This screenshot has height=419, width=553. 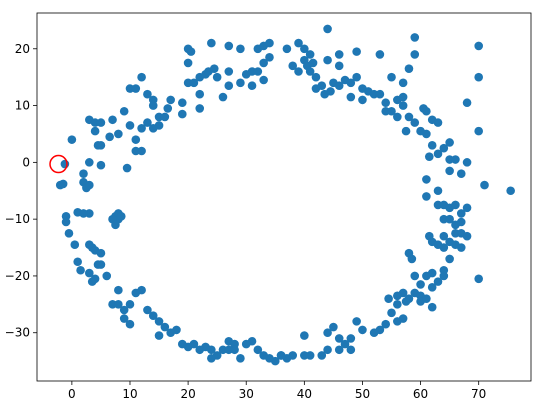 What do you see at coordinates (129, 394) in the screenshot?
I see `x-tick-label: 10` at bounding box center [129, 394].